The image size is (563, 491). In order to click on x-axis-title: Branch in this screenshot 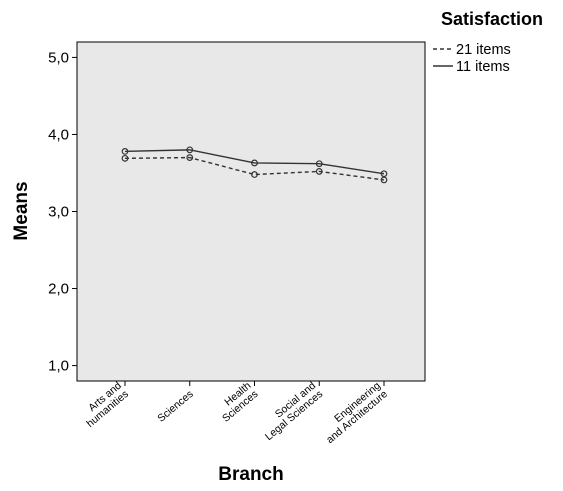, I will do `click(250, 474)`.